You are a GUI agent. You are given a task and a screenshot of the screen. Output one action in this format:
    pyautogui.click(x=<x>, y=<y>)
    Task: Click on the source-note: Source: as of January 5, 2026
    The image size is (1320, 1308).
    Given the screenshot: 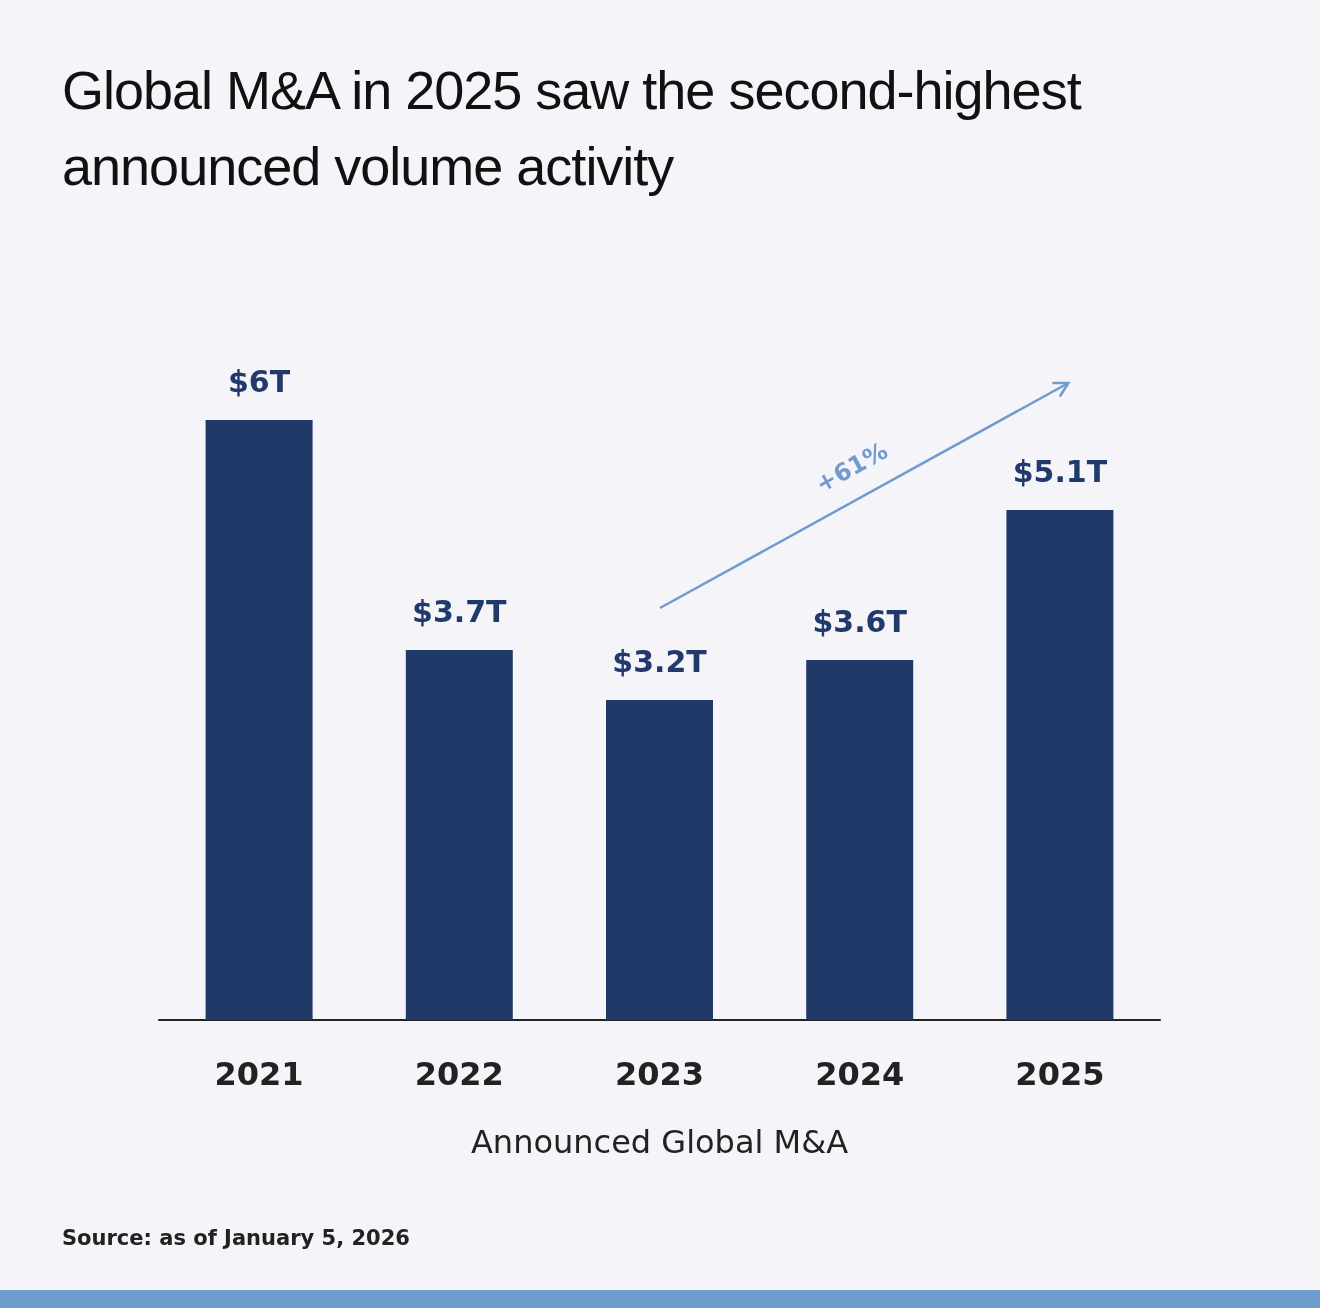 What is the action you would take?
    pyautogui.click(x=236, y=1238)
    